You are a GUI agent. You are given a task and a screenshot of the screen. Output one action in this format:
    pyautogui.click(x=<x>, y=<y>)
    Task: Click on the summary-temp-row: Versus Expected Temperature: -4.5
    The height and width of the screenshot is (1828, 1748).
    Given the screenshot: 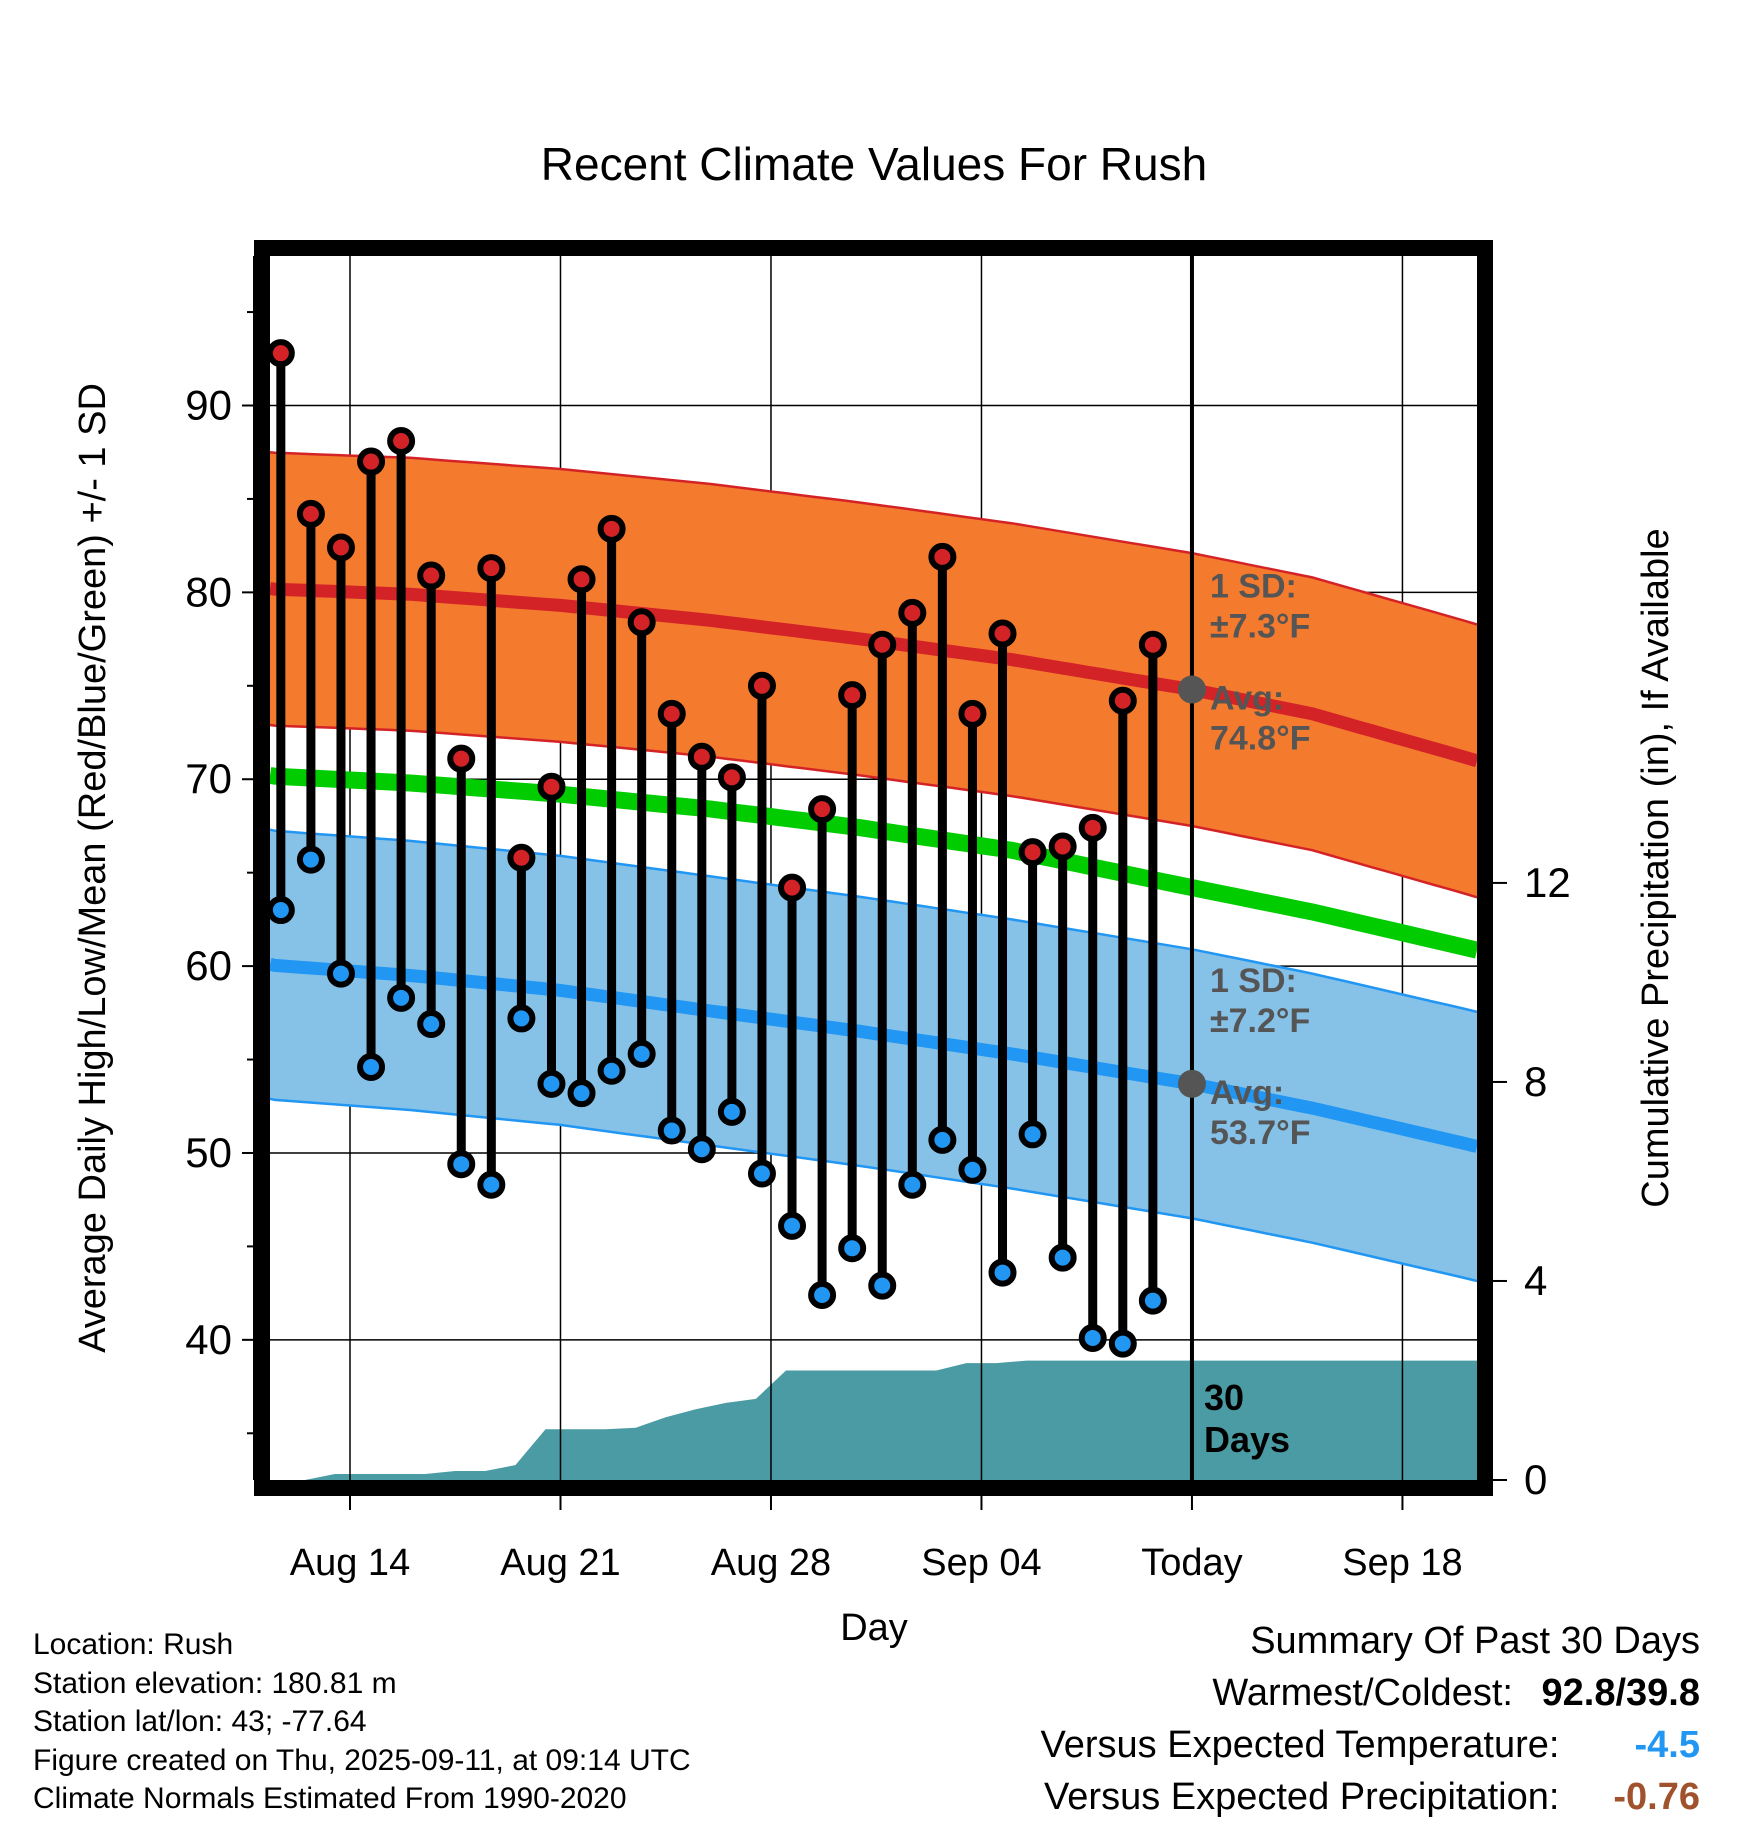 What is the action you would take?
    pyautogui.click(x=1370, y=1745)
    